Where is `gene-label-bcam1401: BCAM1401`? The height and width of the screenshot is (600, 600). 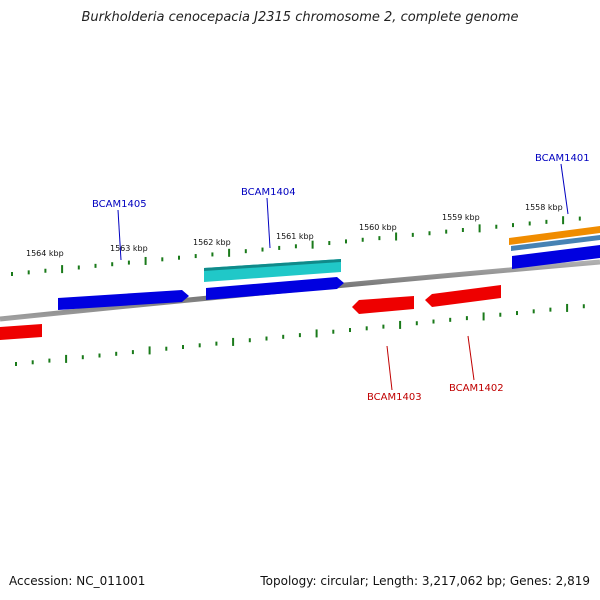
gene-label-bcam1401: BCAM1401 is located at coordinates (562, 158).